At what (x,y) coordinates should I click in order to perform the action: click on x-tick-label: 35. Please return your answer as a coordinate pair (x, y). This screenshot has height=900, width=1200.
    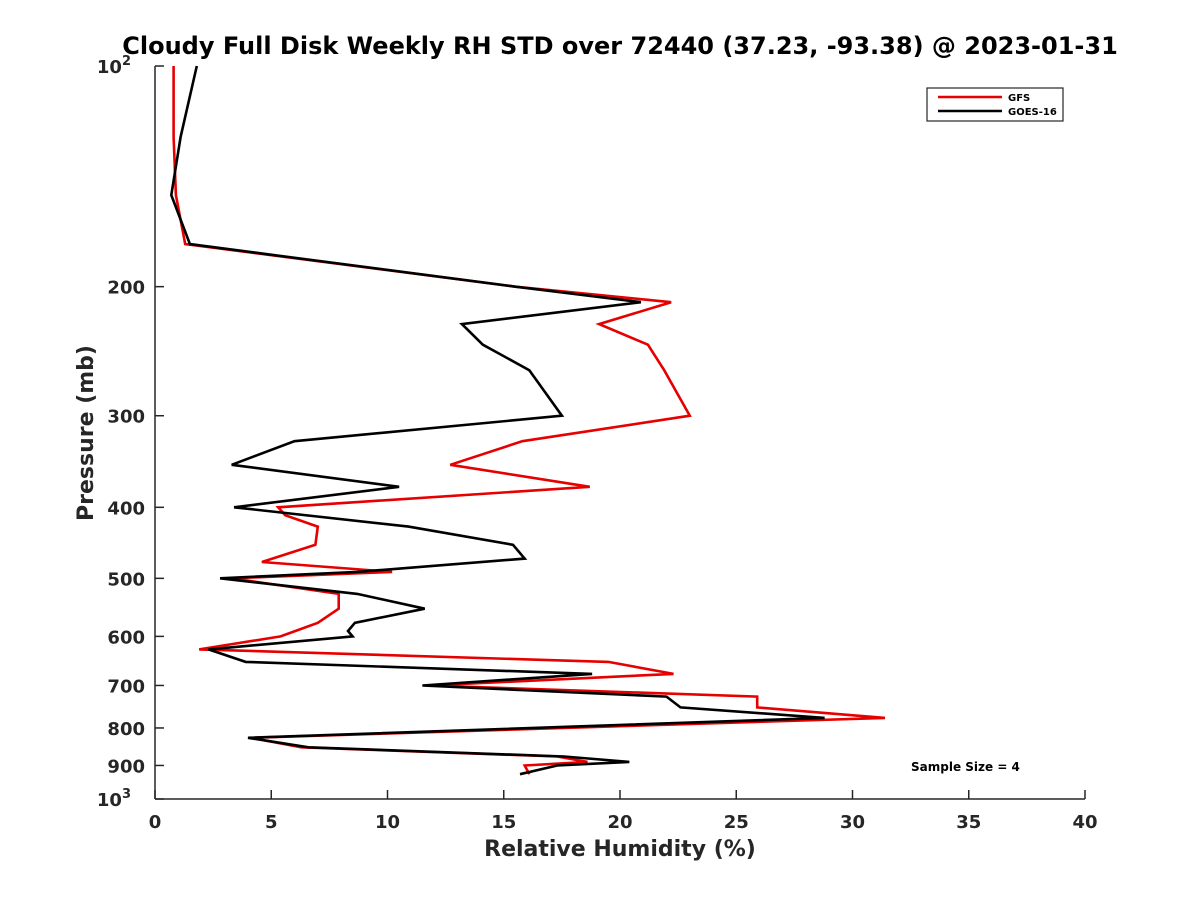
    Looking at the image, I should click on (968, 822).